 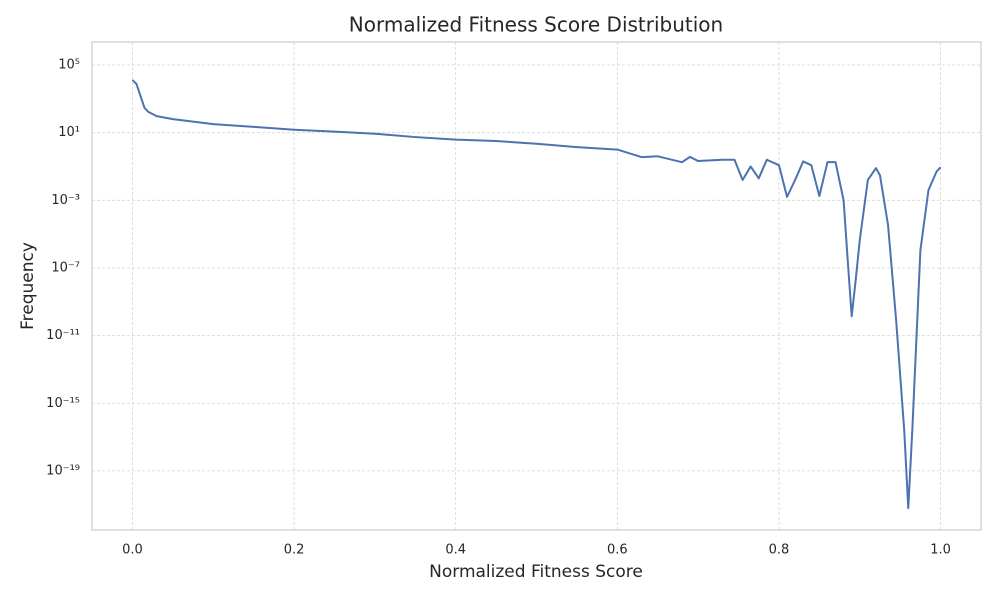 I want to click on y-tick-label: 10⁻³, so click(x=65, y=200).